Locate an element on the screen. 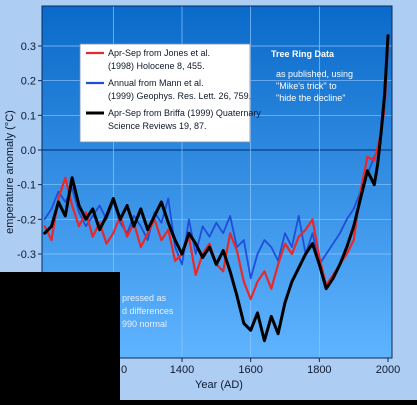 The height and width of the screenshot is (405, 417). x-tick-label: 1600 is located at coordinates (250, 370).